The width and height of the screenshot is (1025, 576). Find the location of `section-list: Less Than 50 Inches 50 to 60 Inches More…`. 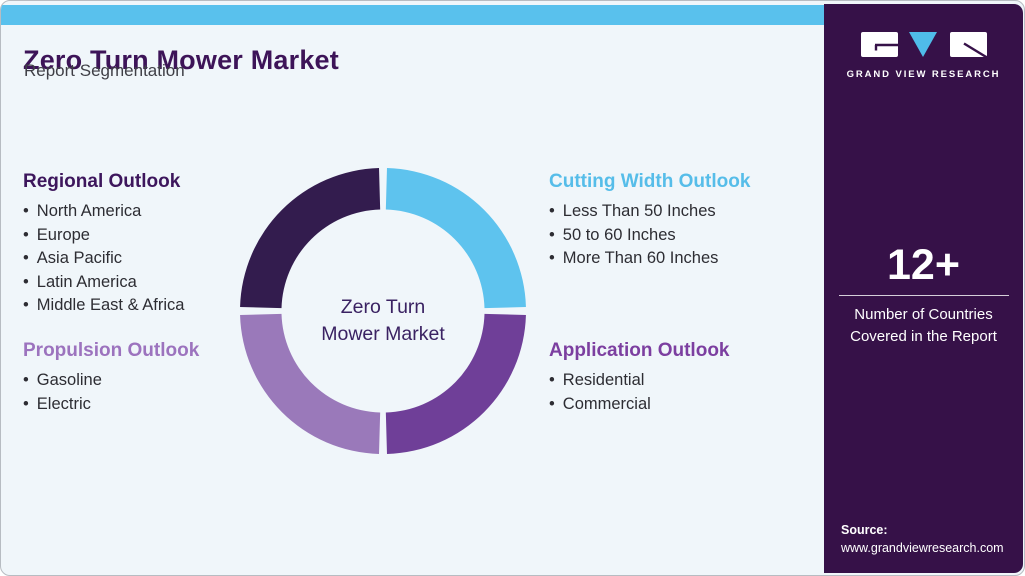

section-list: Less Than 50 Inches 50 to 60 Inches More… is located at coordinates (699, 235).